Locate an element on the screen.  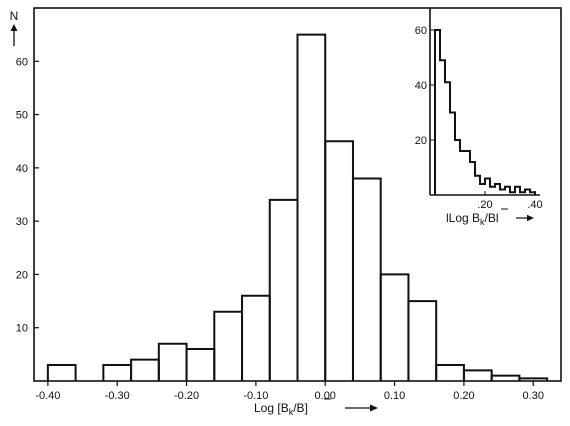
inset-histogram-outline is located at coordinates (485, 112).